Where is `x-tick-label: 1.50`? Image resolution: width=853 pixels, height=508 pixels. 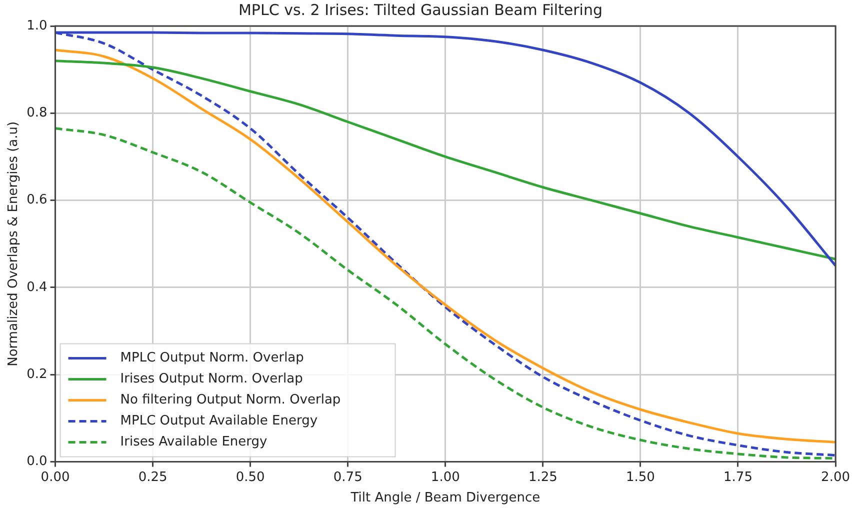 x-tick-label: 1.50 is located at coordinates (640, 477).